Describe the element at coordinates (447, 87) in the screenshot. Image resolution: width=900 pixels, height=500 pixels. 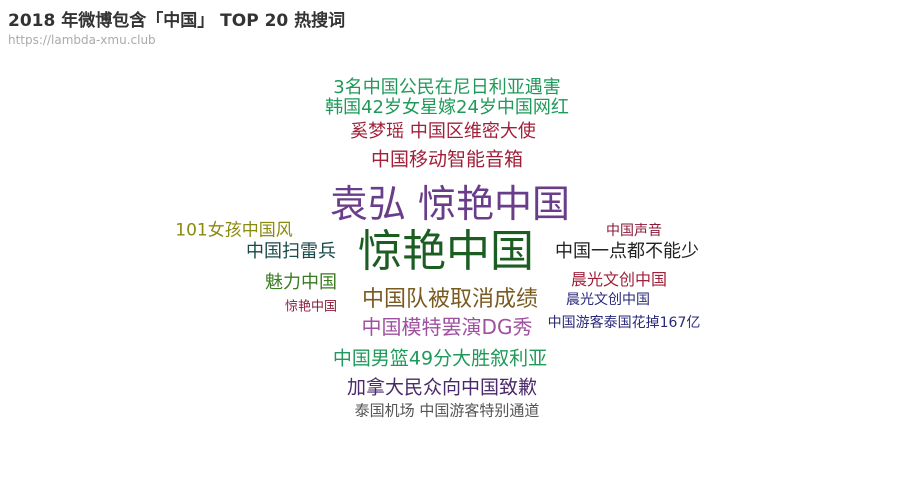
I see `word-1: 3名中国公民在尼日利亚遇害` at that location.